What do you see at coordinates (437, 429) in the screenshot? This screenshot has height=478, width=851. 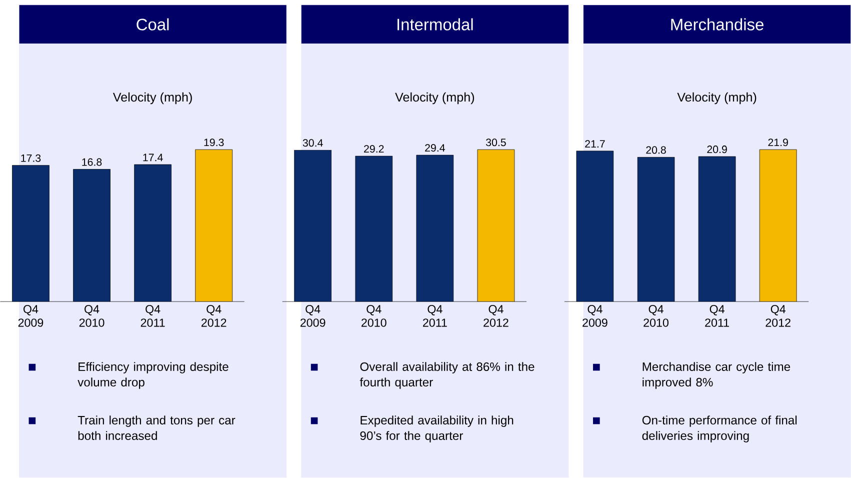 I see `text: Expedited availability in high 90’s for the quarter` at bounding box center [437, 429].